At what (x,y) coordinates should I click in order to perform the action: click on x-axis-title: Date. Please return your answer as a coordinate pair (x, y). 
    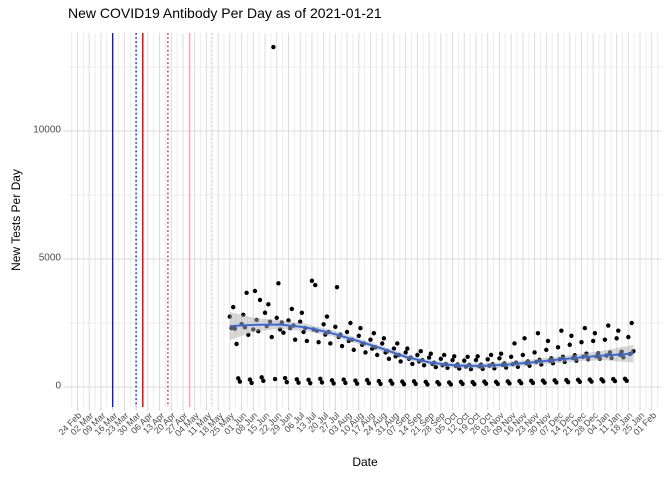
    Looking at the image, I should click on (365, 462).